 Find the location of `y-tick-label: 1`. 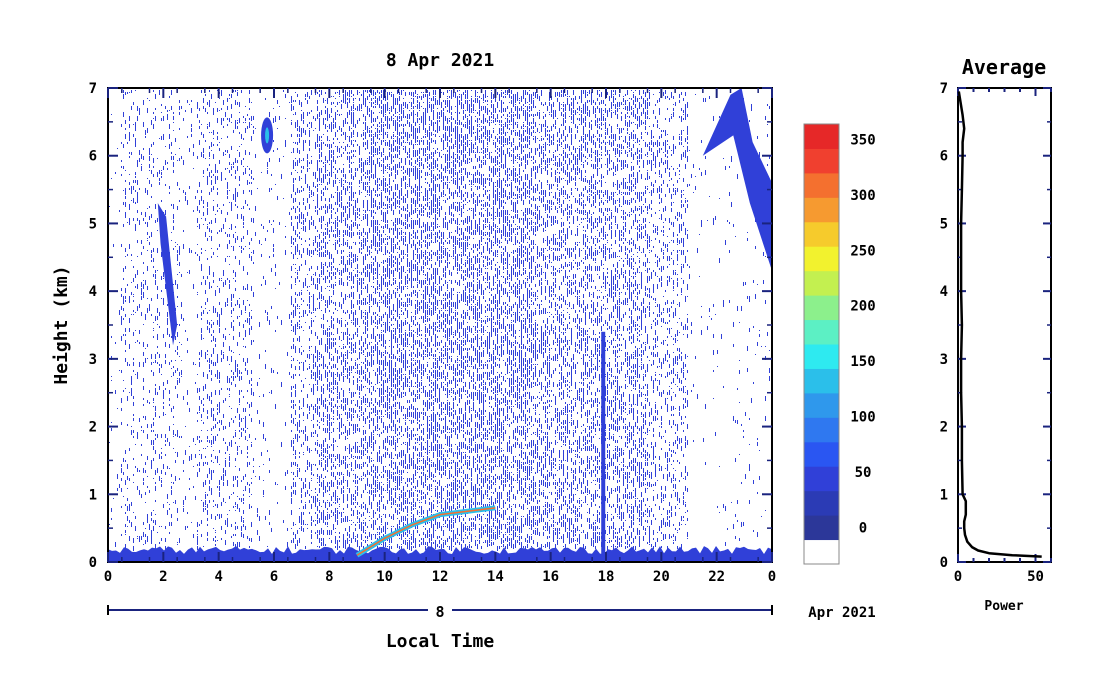

y-tick-label: 1 is located at coordinates (93, 495).